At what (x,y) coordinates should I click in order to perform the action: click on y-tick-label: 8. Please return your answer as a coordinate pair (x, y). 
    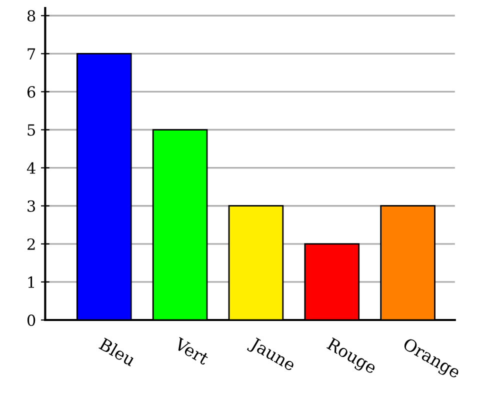
    Looking at the image, I should click on (31, 16).